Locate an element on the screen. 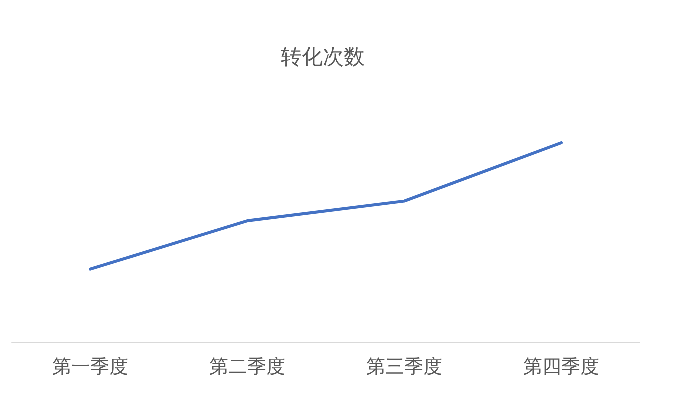  x-tick-label: 第四季度 is located at coordinates (562, 367).